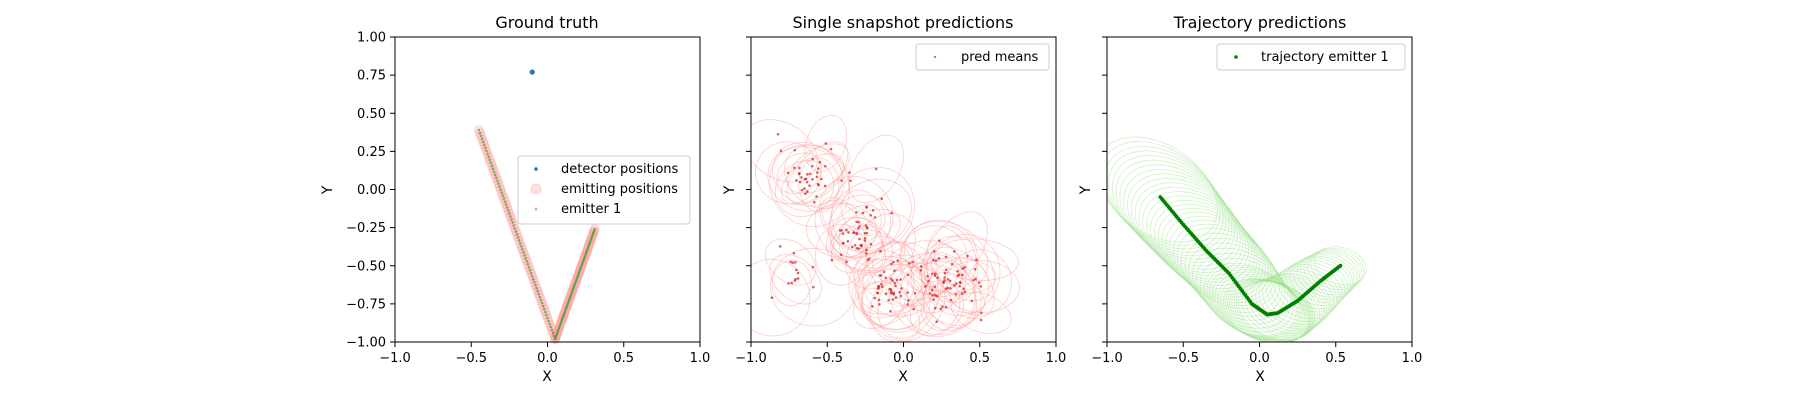 The image size is (1800, 400). I want to click on legend-frame, so click(982, 57).